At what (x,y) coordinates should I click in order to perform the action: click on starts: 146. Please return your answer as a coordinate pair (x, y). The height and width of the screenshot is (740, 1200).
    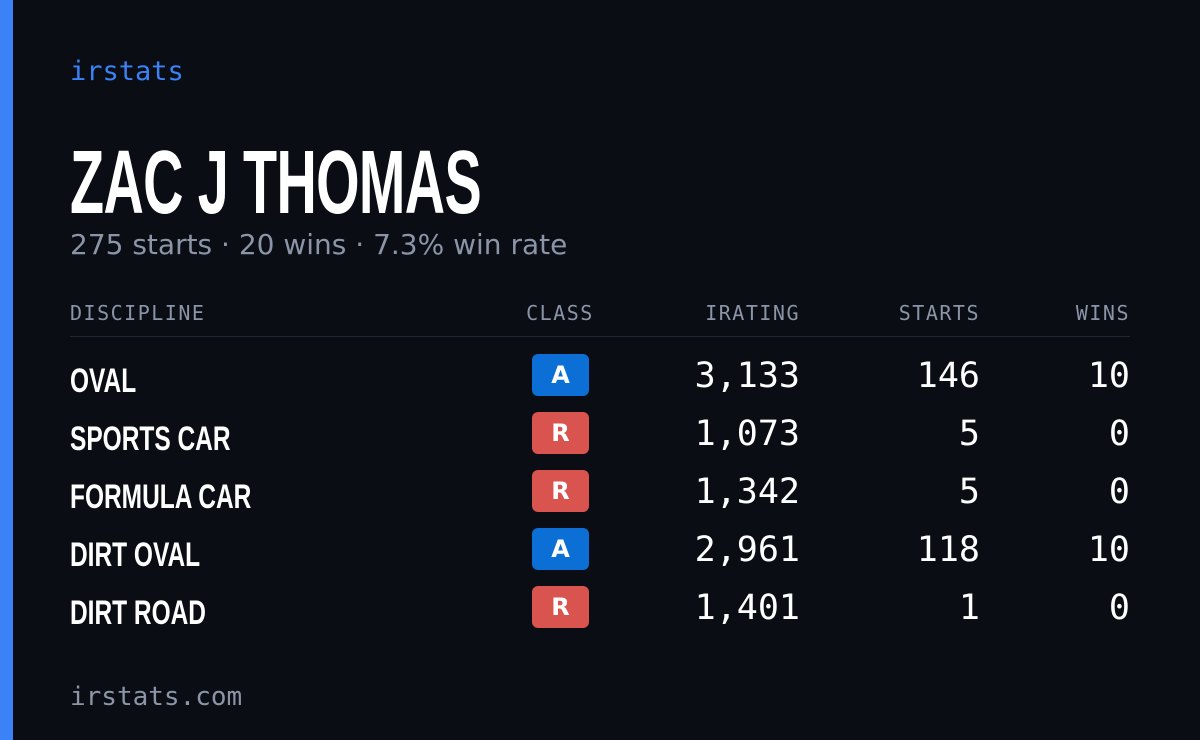
    Looking at the image, I should click on (948, 376).